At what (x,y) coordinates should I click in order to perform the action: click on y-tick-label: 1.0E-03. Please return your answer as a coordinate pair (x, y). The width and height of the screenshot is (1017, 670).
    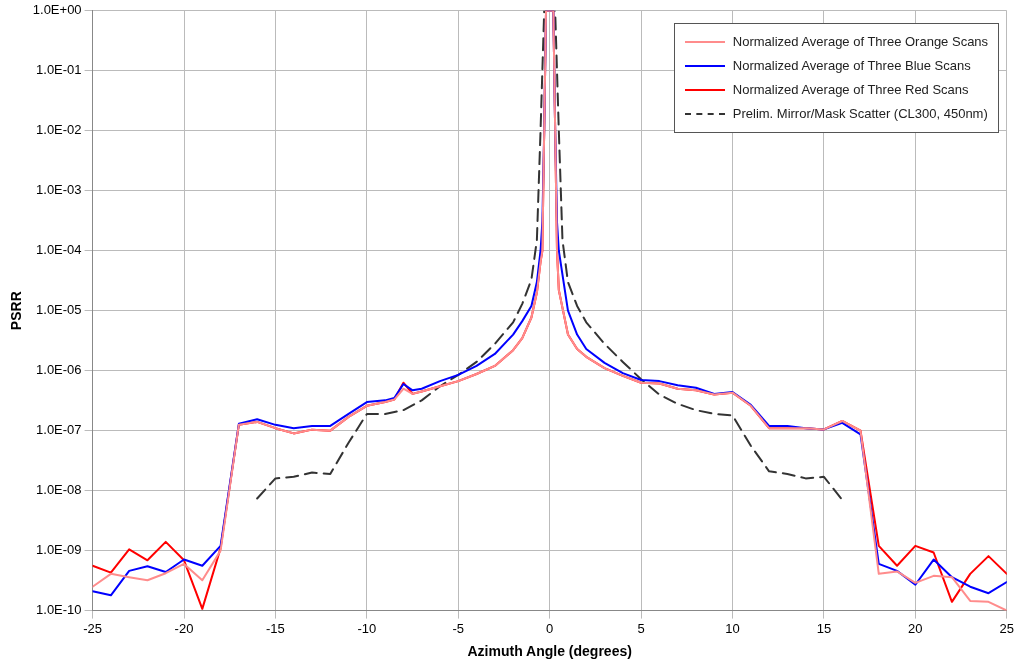
    Looking at the image, I should click on (59, 190).